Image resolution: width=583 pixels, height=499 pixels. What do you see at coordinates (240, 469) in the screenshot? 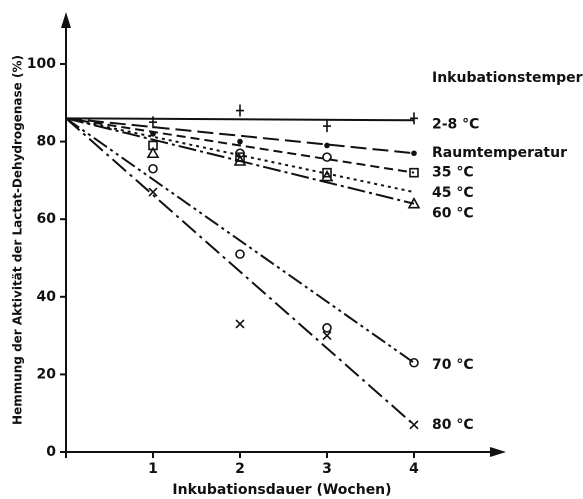
I see `x-tick-label: 2` at bounding box center [240, 469].